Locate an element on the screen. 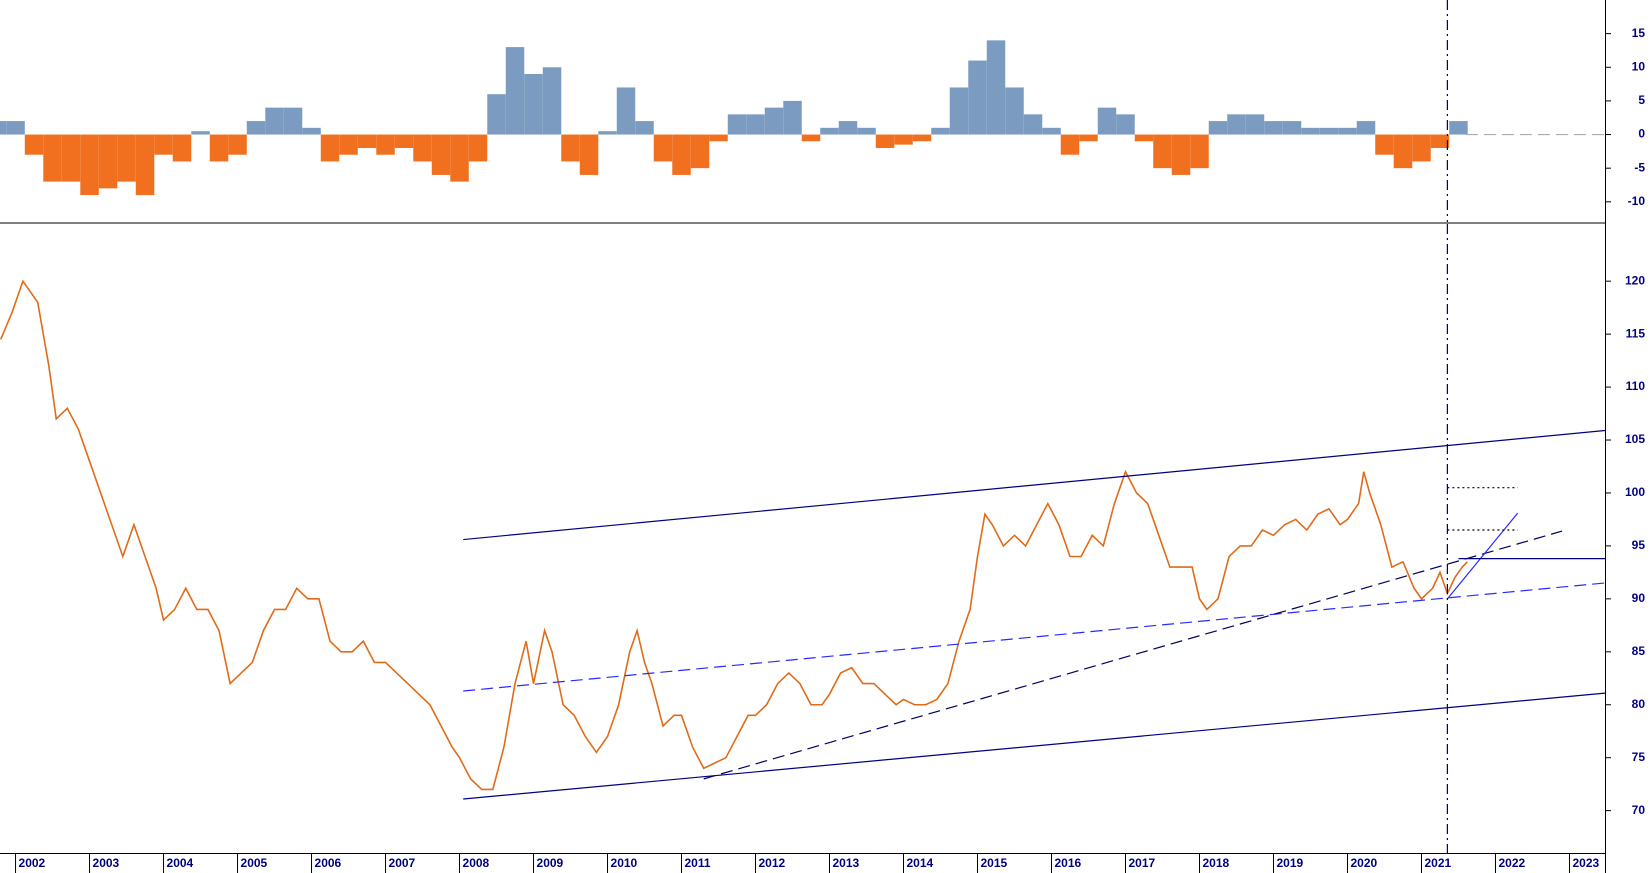  x-tick-label: 2023 is located at coordinates (1585, 863).